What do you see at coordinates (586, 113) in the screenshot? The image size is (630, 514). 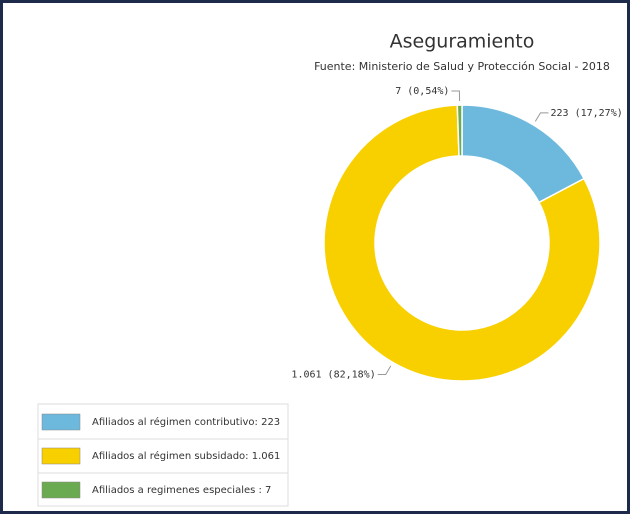 I see `data-label: 223 (17,27%)` at bounding box center [586, 113].